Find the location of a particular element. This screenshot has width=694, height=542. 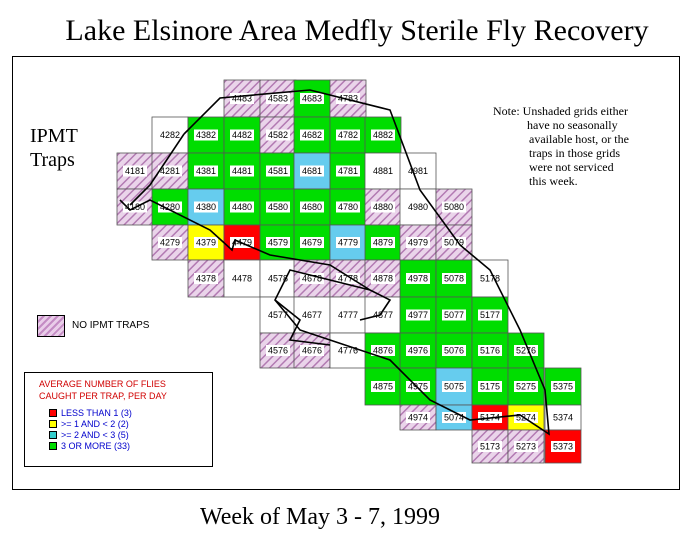

grid-cell-4480: 4480 is located at coordinates (242, 207).